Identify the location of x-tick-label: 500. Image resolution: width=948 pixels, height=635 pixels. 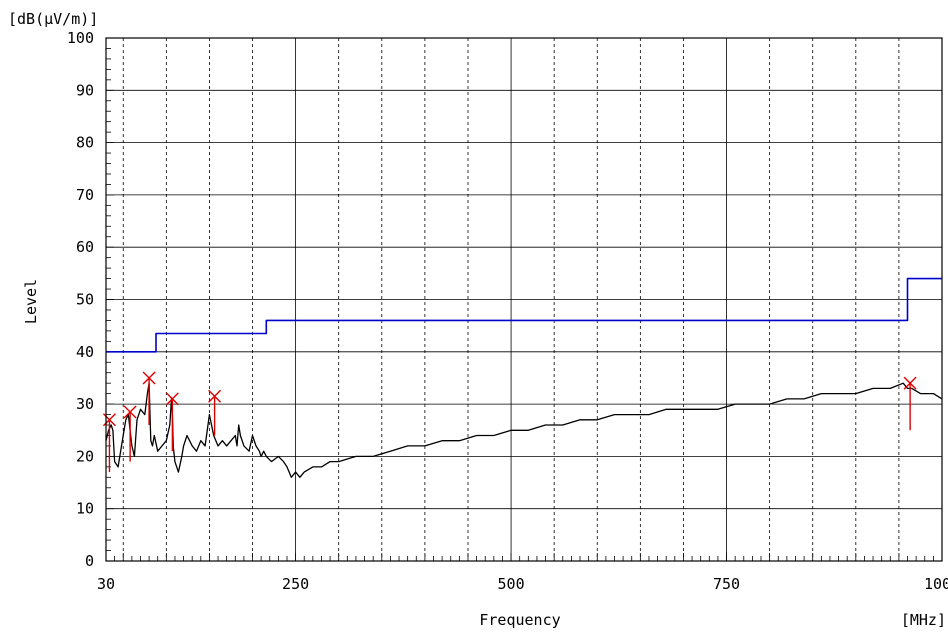
(511, 584).